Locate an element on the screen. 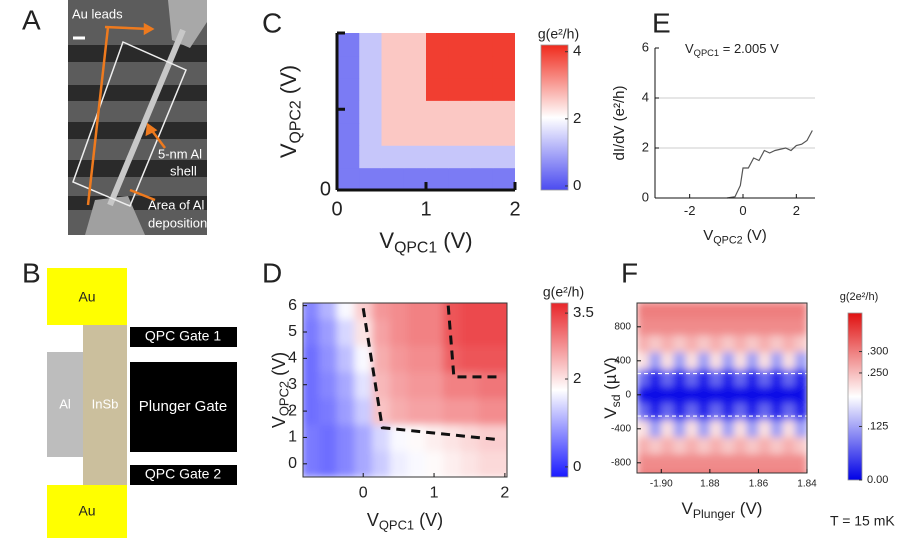 Image resolution: width=897 pixels, height=540 pixels. gate is located at coordinates (183, 407).